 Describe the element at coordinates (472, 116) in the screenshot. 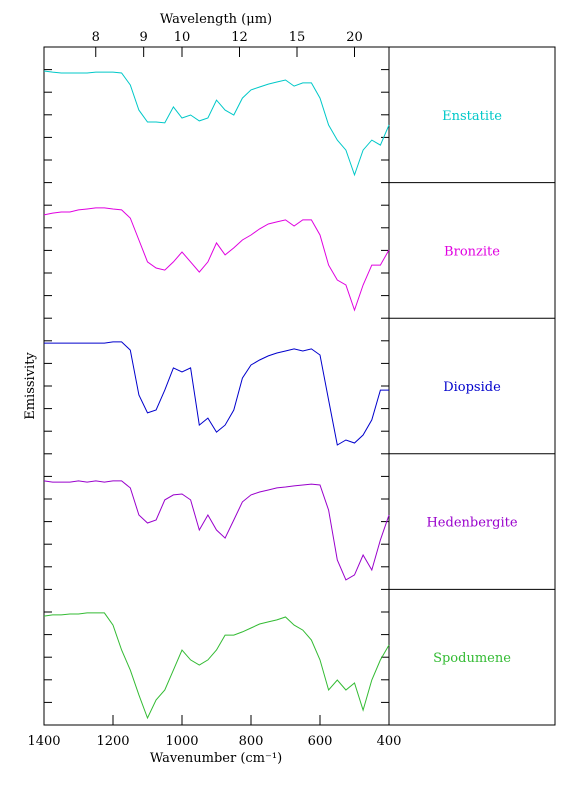

I see `legend-label: Enstatite` at that location.